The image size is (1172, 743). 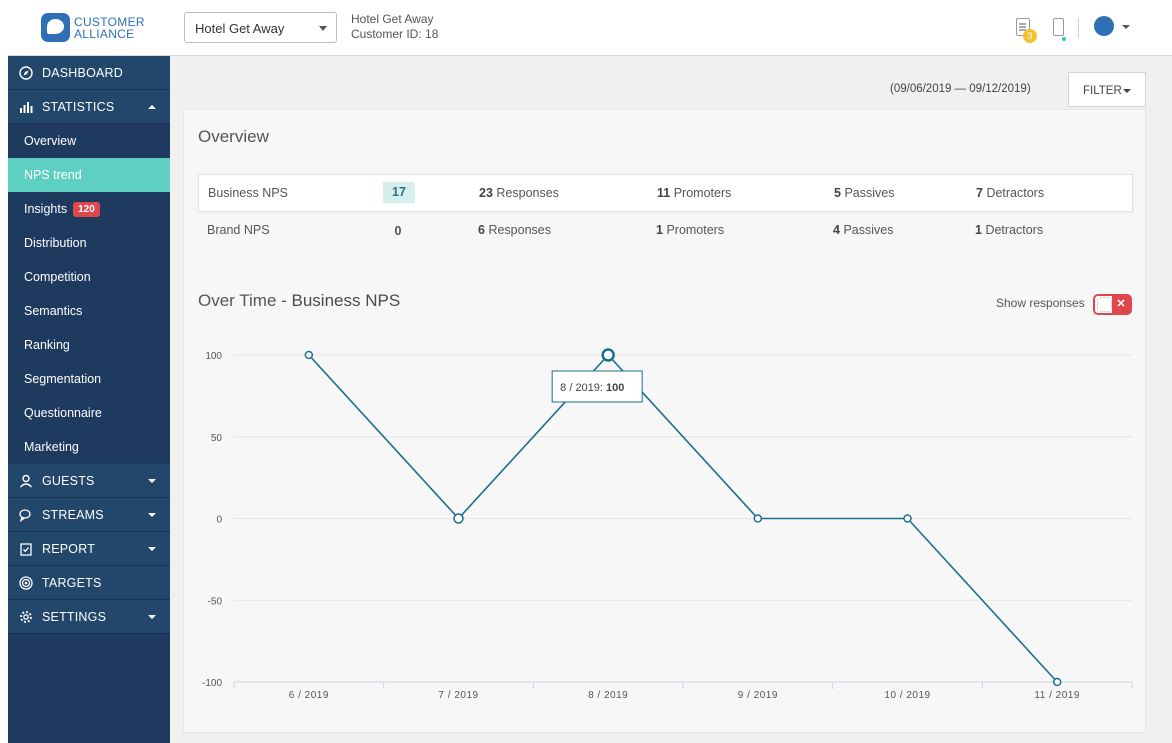 What do you see at coordinates (55, 27) in the screenshot?
I see `logo-icon` at bounding box center [55, 27].